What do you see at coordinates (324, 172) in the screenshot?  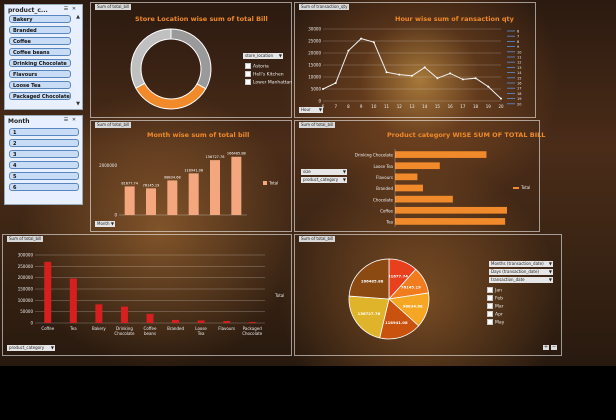 I see `size-filter: size ▼` at bounding box center [324, 172].